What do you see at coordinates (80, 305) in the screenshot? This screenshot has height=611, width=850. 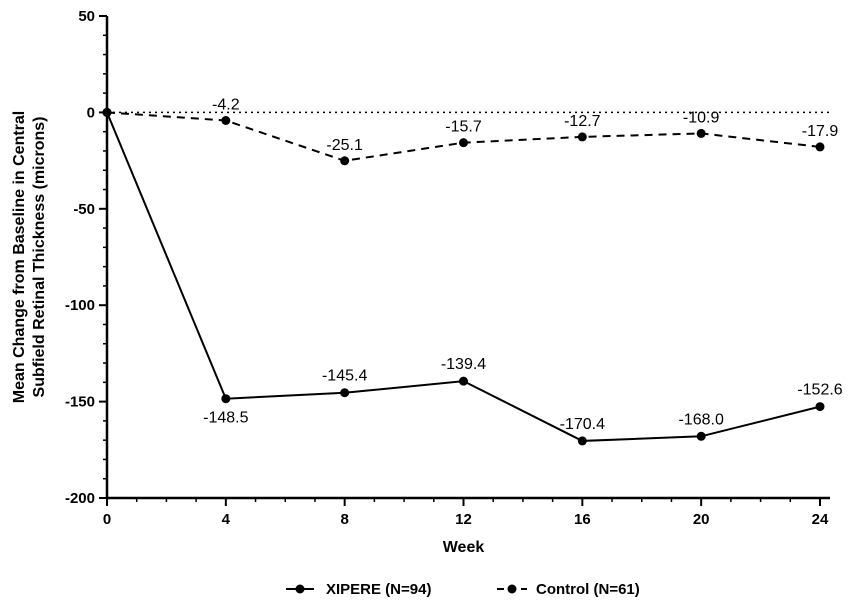 I see `y-tick-label: -100` at bounding box center [80, 305].